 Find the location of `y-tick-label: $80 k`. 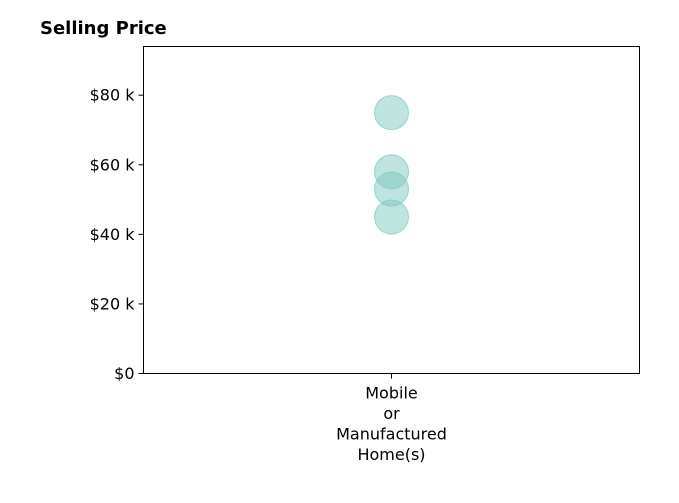

y-tick-label: $80 k is located at coordinates (113, 95).